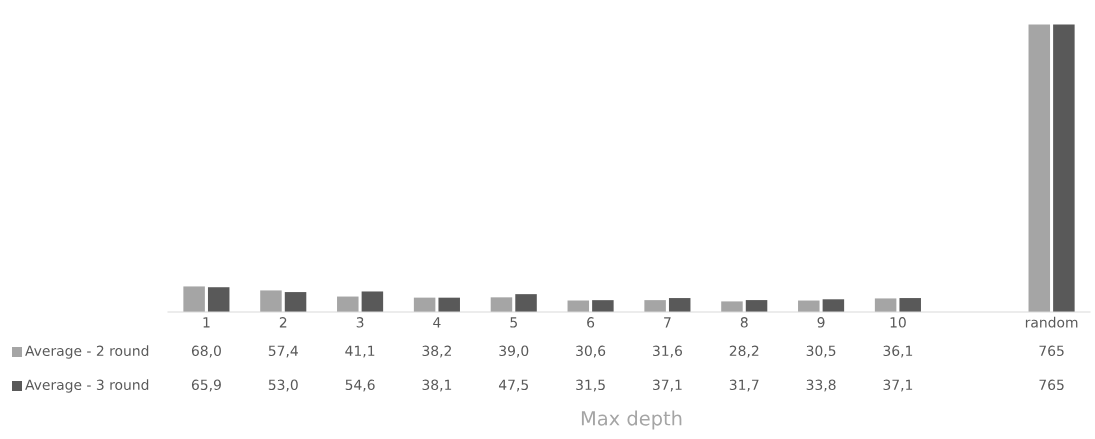 Image resolution: width=1095 pixels, height=439 pixels. Describe the element at coordinates (360, 351) in the screenshot. I see `data-label: 41,1` at that location.